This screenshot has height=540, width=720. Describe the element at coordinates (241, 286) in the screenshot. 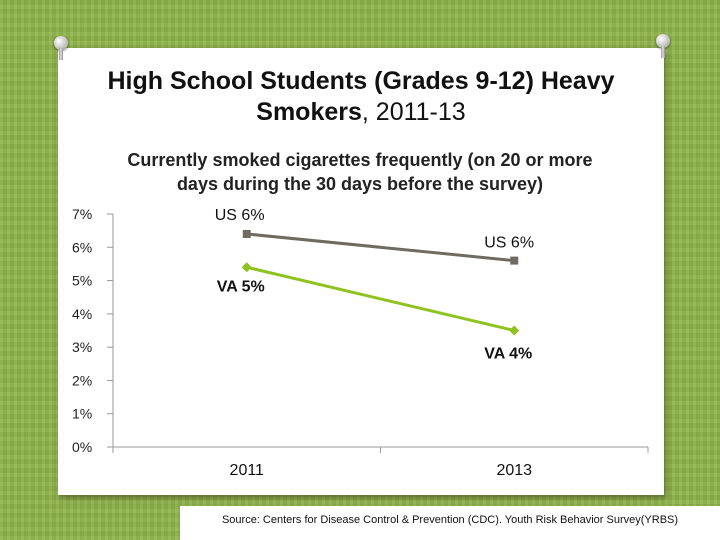

I see `data-label-va: VA 5%` at that location.